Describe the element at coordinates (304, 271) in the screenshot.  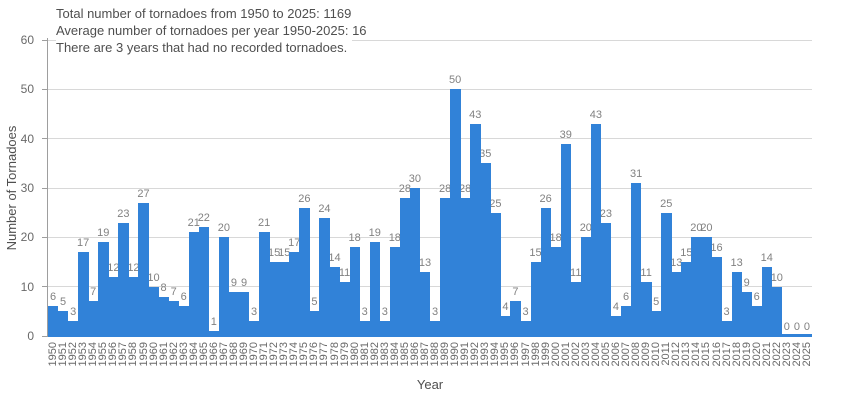
I see `bar-1975` at that location.